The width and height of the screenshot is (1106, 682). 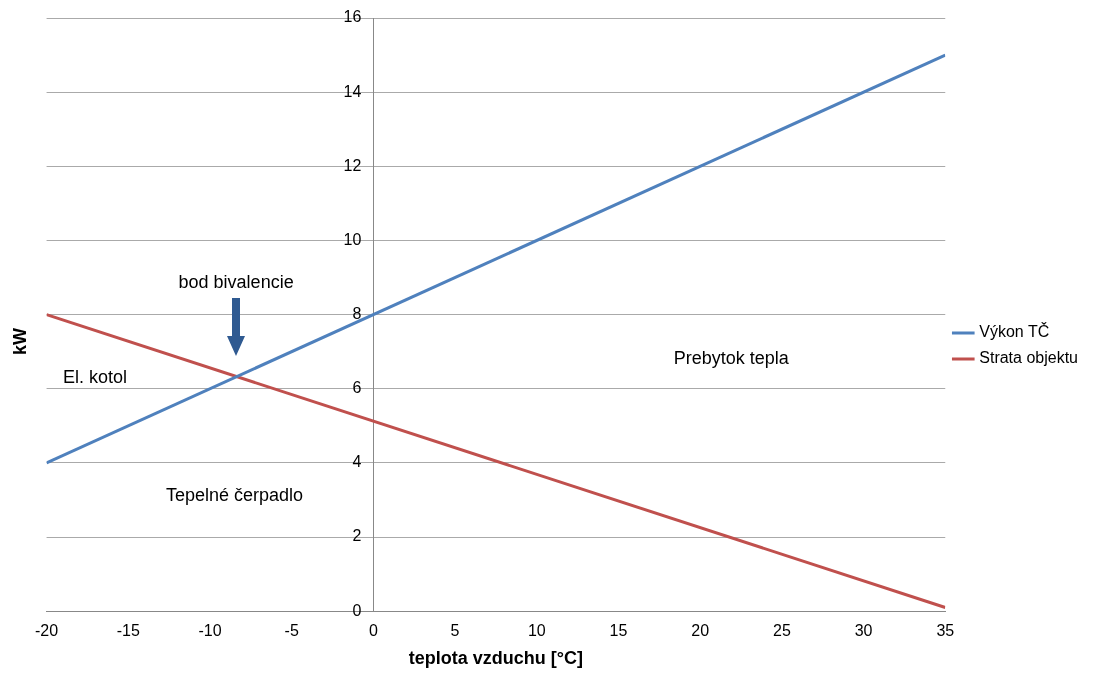 I want to click on x-tick-label: 35, so click(x=945, y=631).